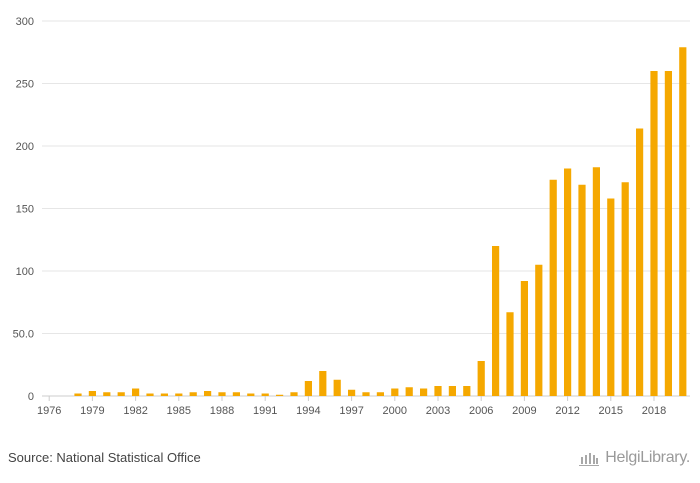 Image resolution: width=700 pixels, height=483 pixels. Describe the element at coordinates (308, 411) in the screenshot. I see `x-tick-label: 1994` at that location.